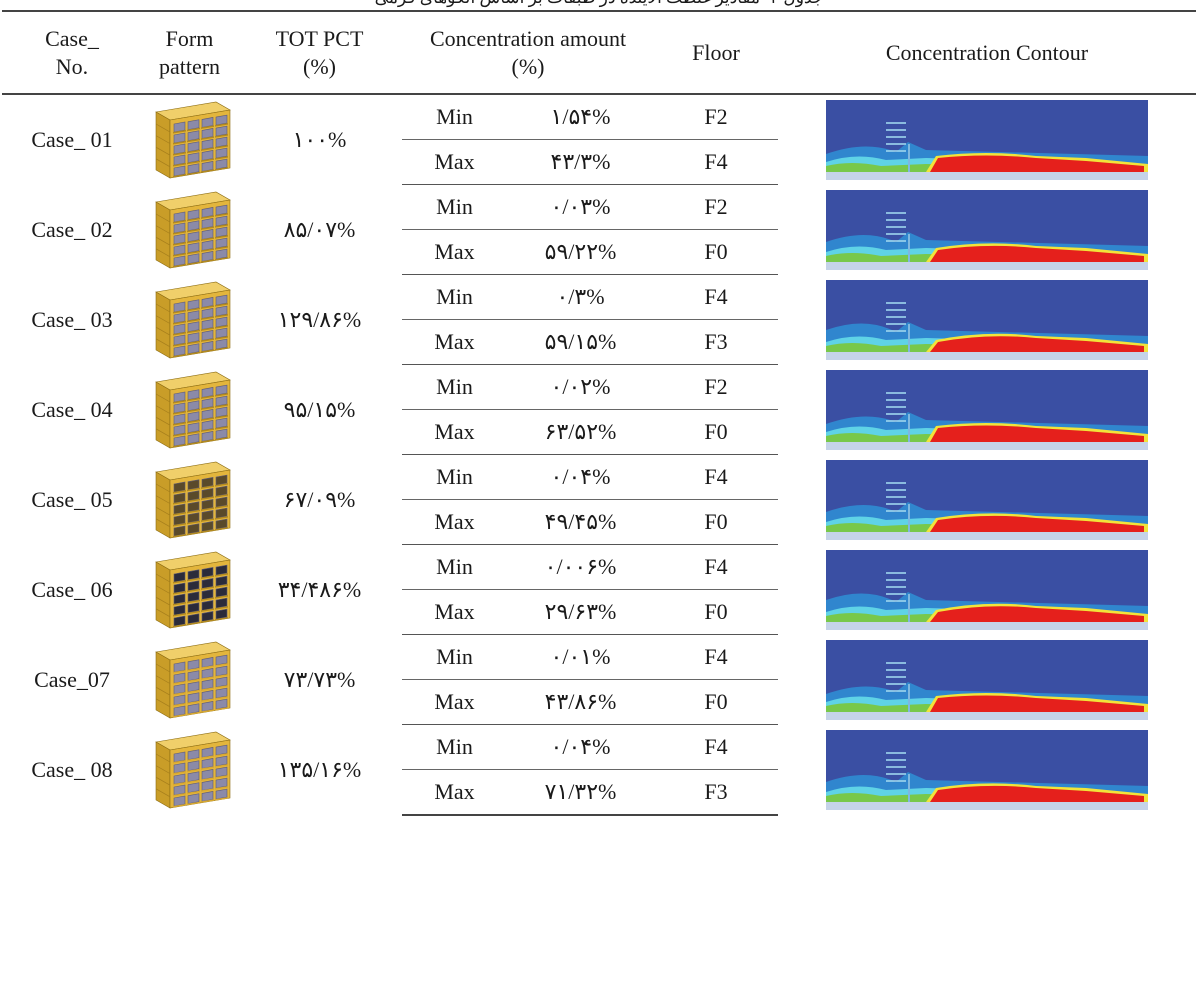  Describe the element at coordinates (599, 497) in the screenshot. I see `table-row: Case_ 05 ۶۷/۰۹% Min ۰/۰۴% F4` at that location.